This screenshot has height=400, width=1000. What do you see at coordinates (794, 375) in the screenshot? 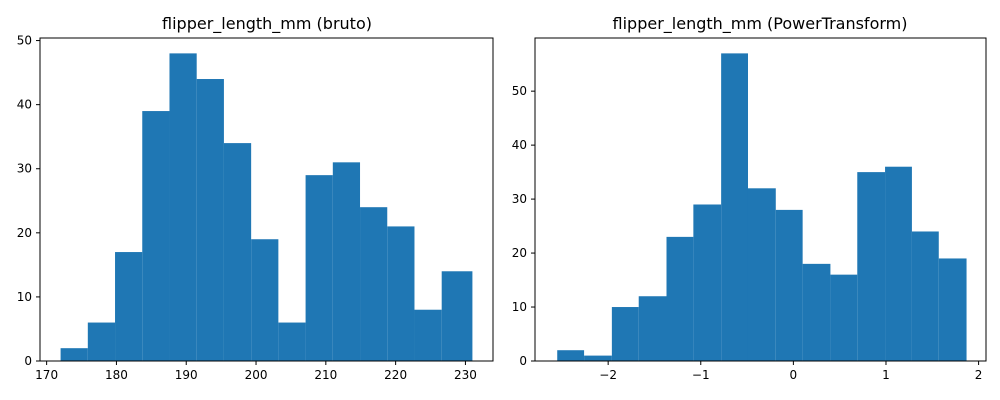
I see `x-tick-label-powertransform-2: 0` at bounding box center [794, 375].